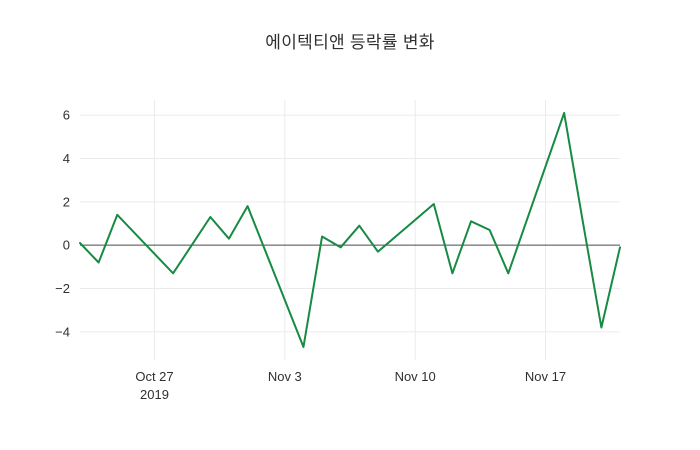 This screenshot has width=700, height=450. What do you see at coordinates (66, 201) in the screenshot?
I see `y-tick-label: 2` at bounding box center [66, 201].